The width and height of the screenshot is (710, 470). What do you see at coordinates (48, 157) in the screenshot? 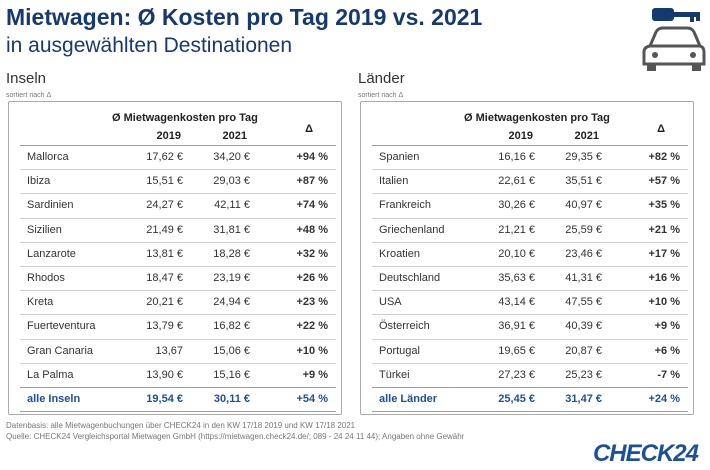
I see `row-label: Mallorca` at bounding box center [48, 157].